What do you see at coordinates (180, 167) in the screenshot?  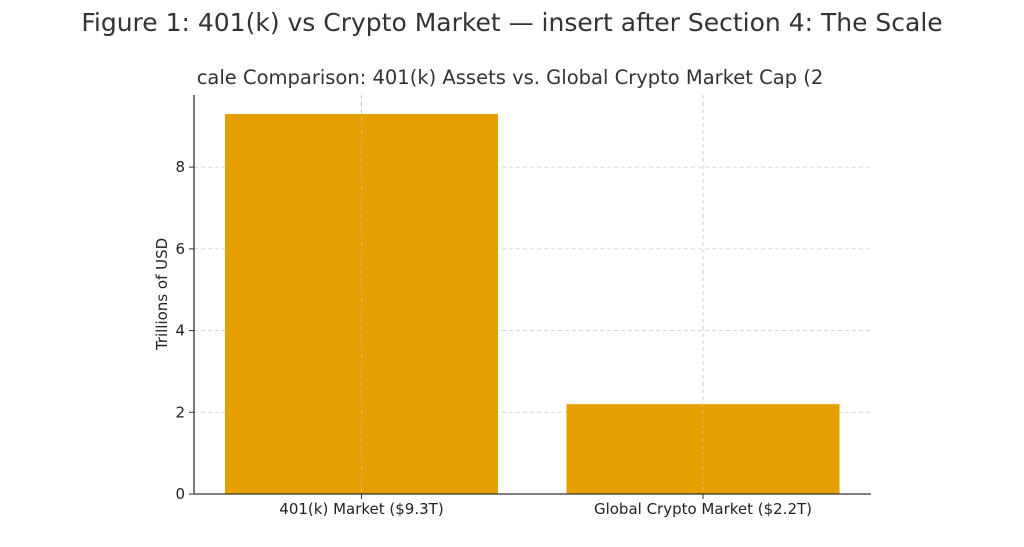 I see `y-tick-label: 8` at bounding box center [180, 167].